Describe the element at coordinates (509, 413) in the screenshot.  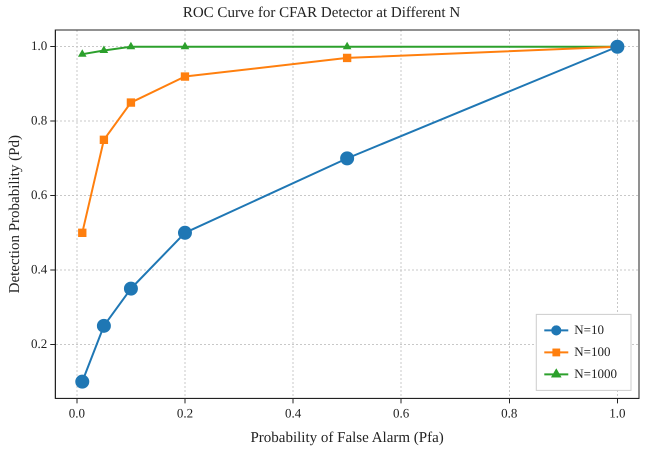
I see `x-tick-label: 0.8` at that location.